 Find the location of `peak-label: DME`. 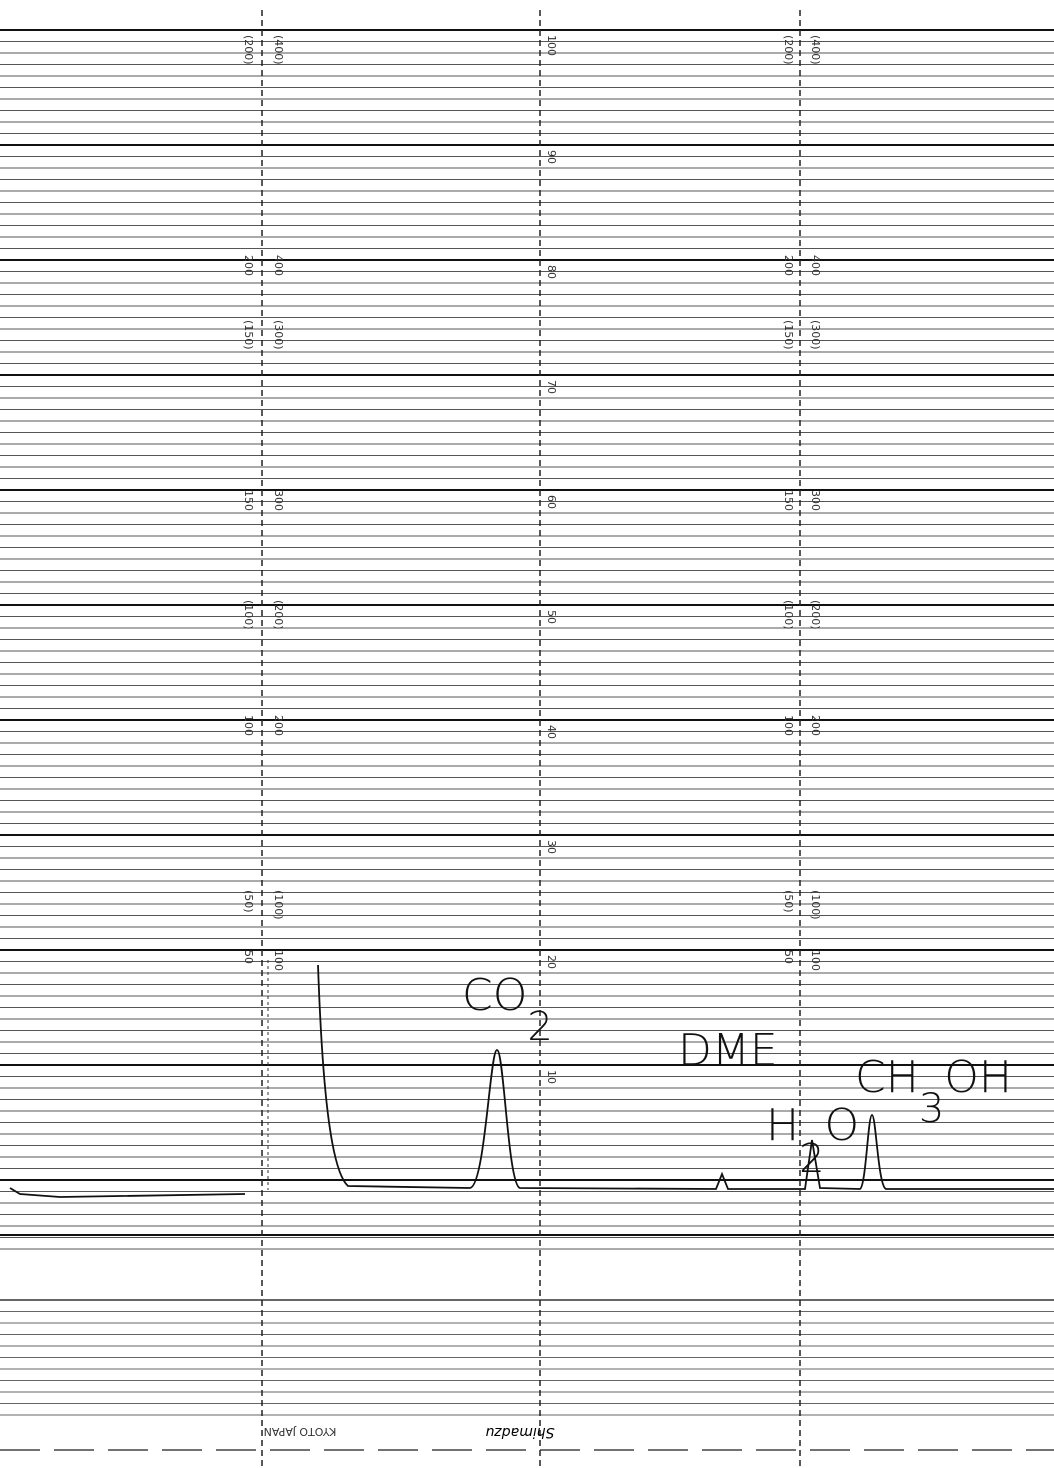

peak-label: DME is located at coordinates (728, 1050).